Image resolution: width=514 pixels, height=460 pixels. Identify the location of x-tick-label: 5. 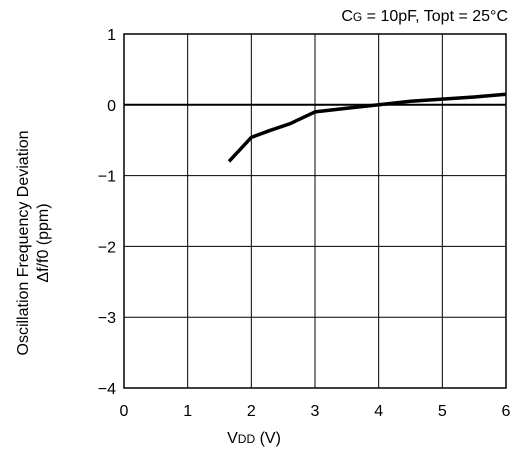
(442, 411).